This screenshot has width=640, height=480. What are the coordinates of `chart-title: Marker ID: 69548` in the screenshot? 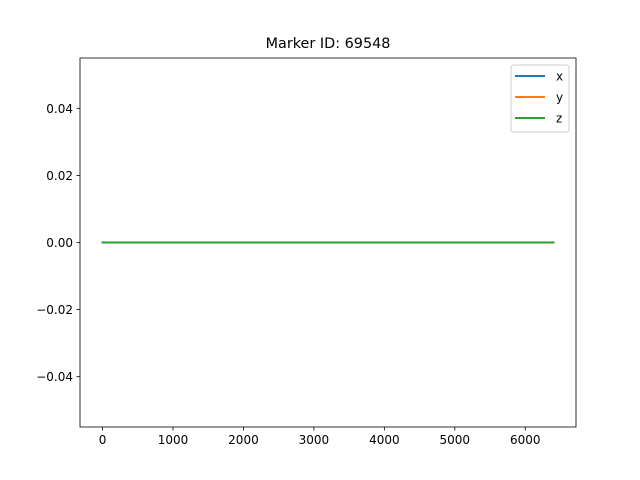 It's located at (328, 44).